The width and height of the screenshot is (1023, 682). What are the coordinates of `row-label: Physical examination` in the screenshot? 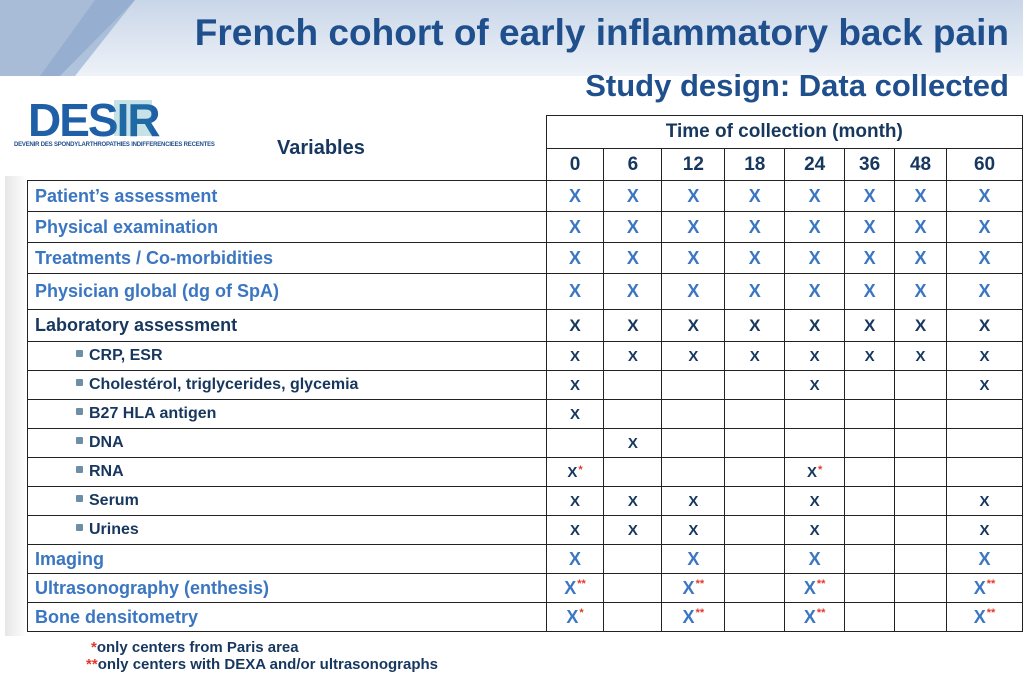 It's located at (287, 227).